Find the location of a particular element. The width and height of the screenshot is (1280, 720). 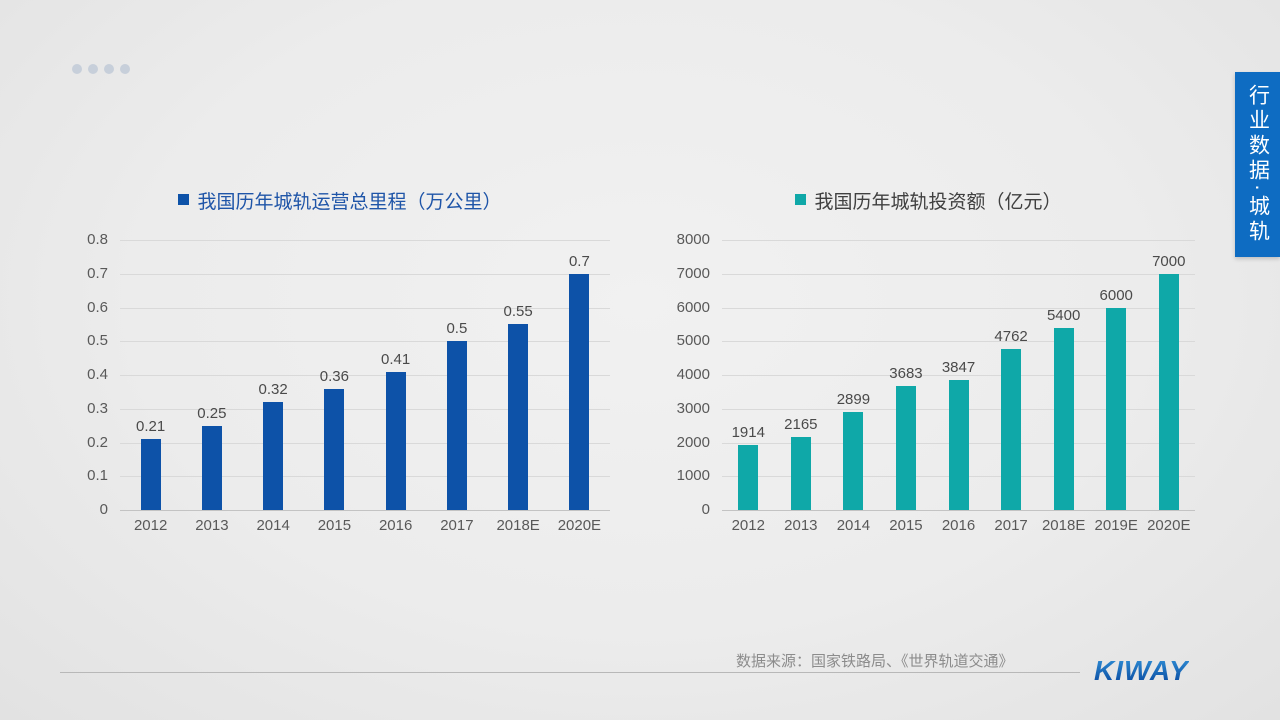

bar-value-label: 0.36 is located at coordinates (334, 376).